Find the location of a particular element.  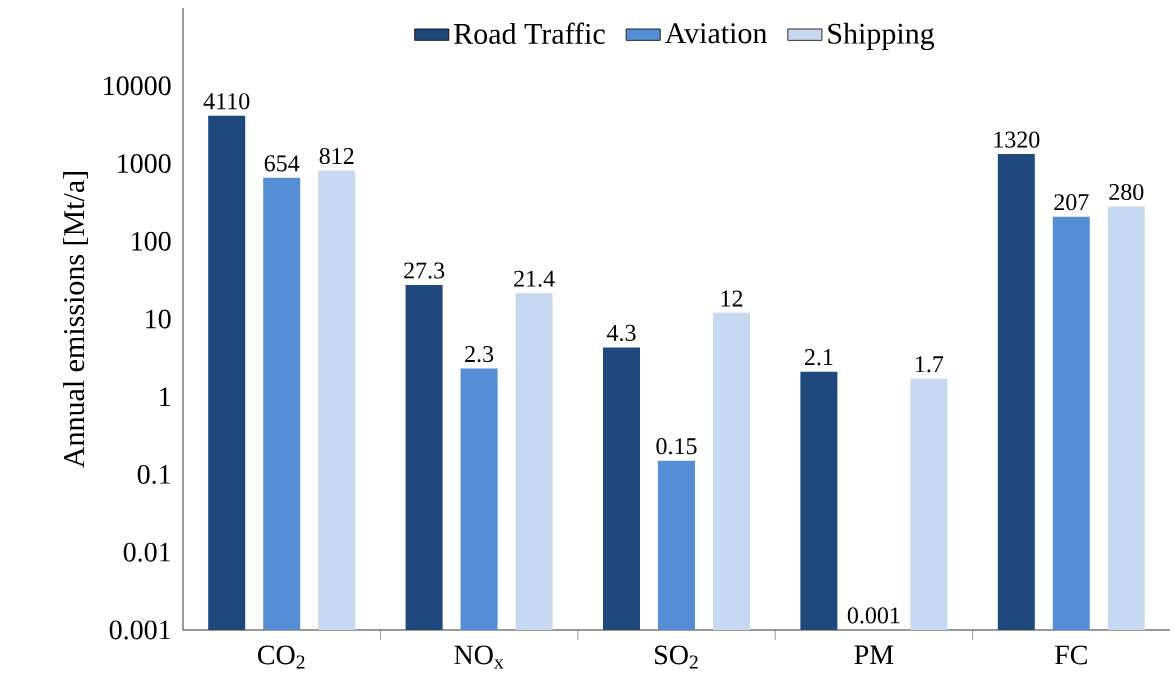

y-tick-label: 1000 is located at coordinates (144, 163).